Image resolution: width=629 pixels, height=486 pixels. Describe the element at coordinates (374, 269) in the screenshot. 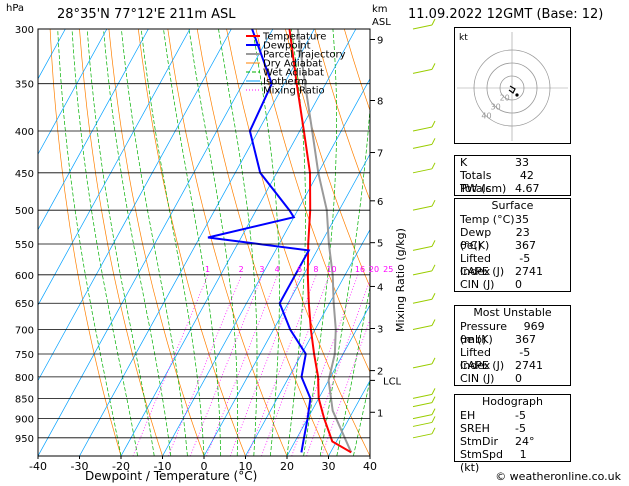

I see `mixing-ratio-label: 20` at that location.